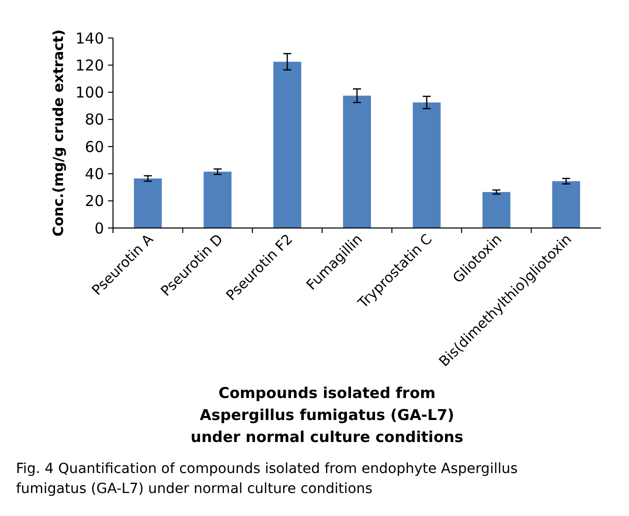 This screenshot has width=629, height=516. What do you see at coordinates (89, 65) in the screenshot?
I see `y-tick-label: 120` at bounding box center [89, 65].